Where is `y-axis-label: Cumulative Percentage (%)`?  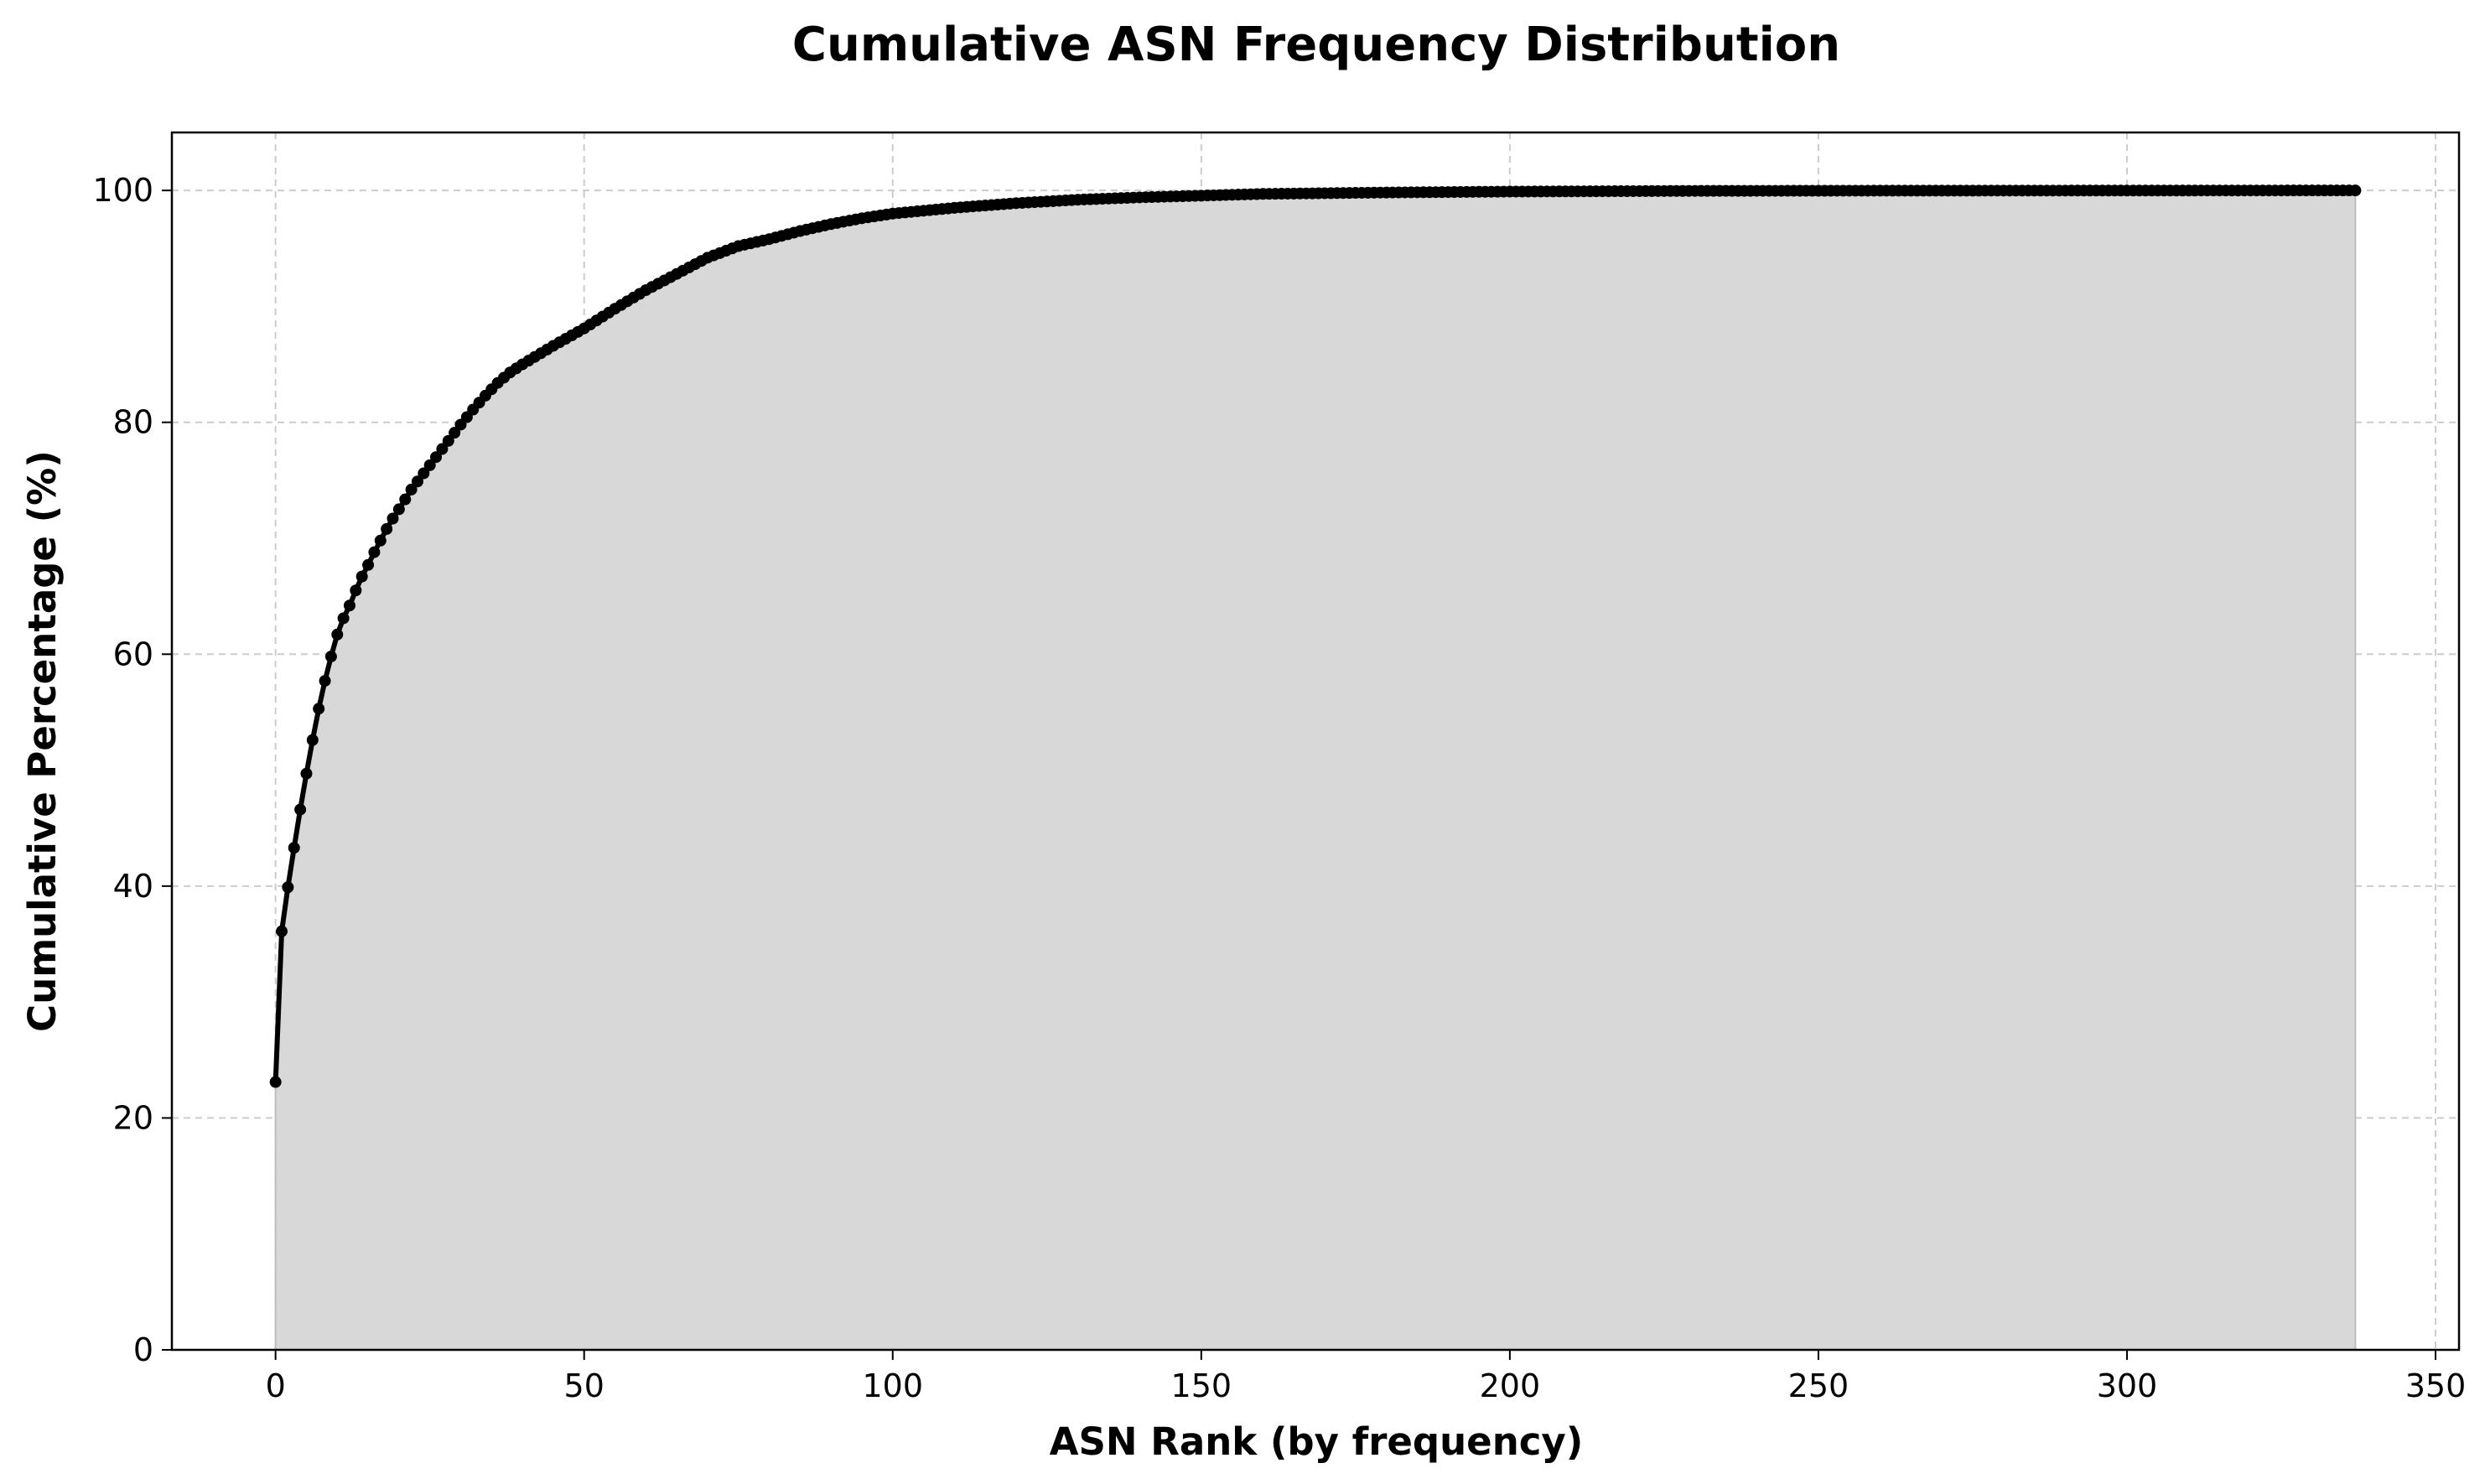 y-axis-label: Cumulative Percentage (%) is located at coordinates (42, 741).